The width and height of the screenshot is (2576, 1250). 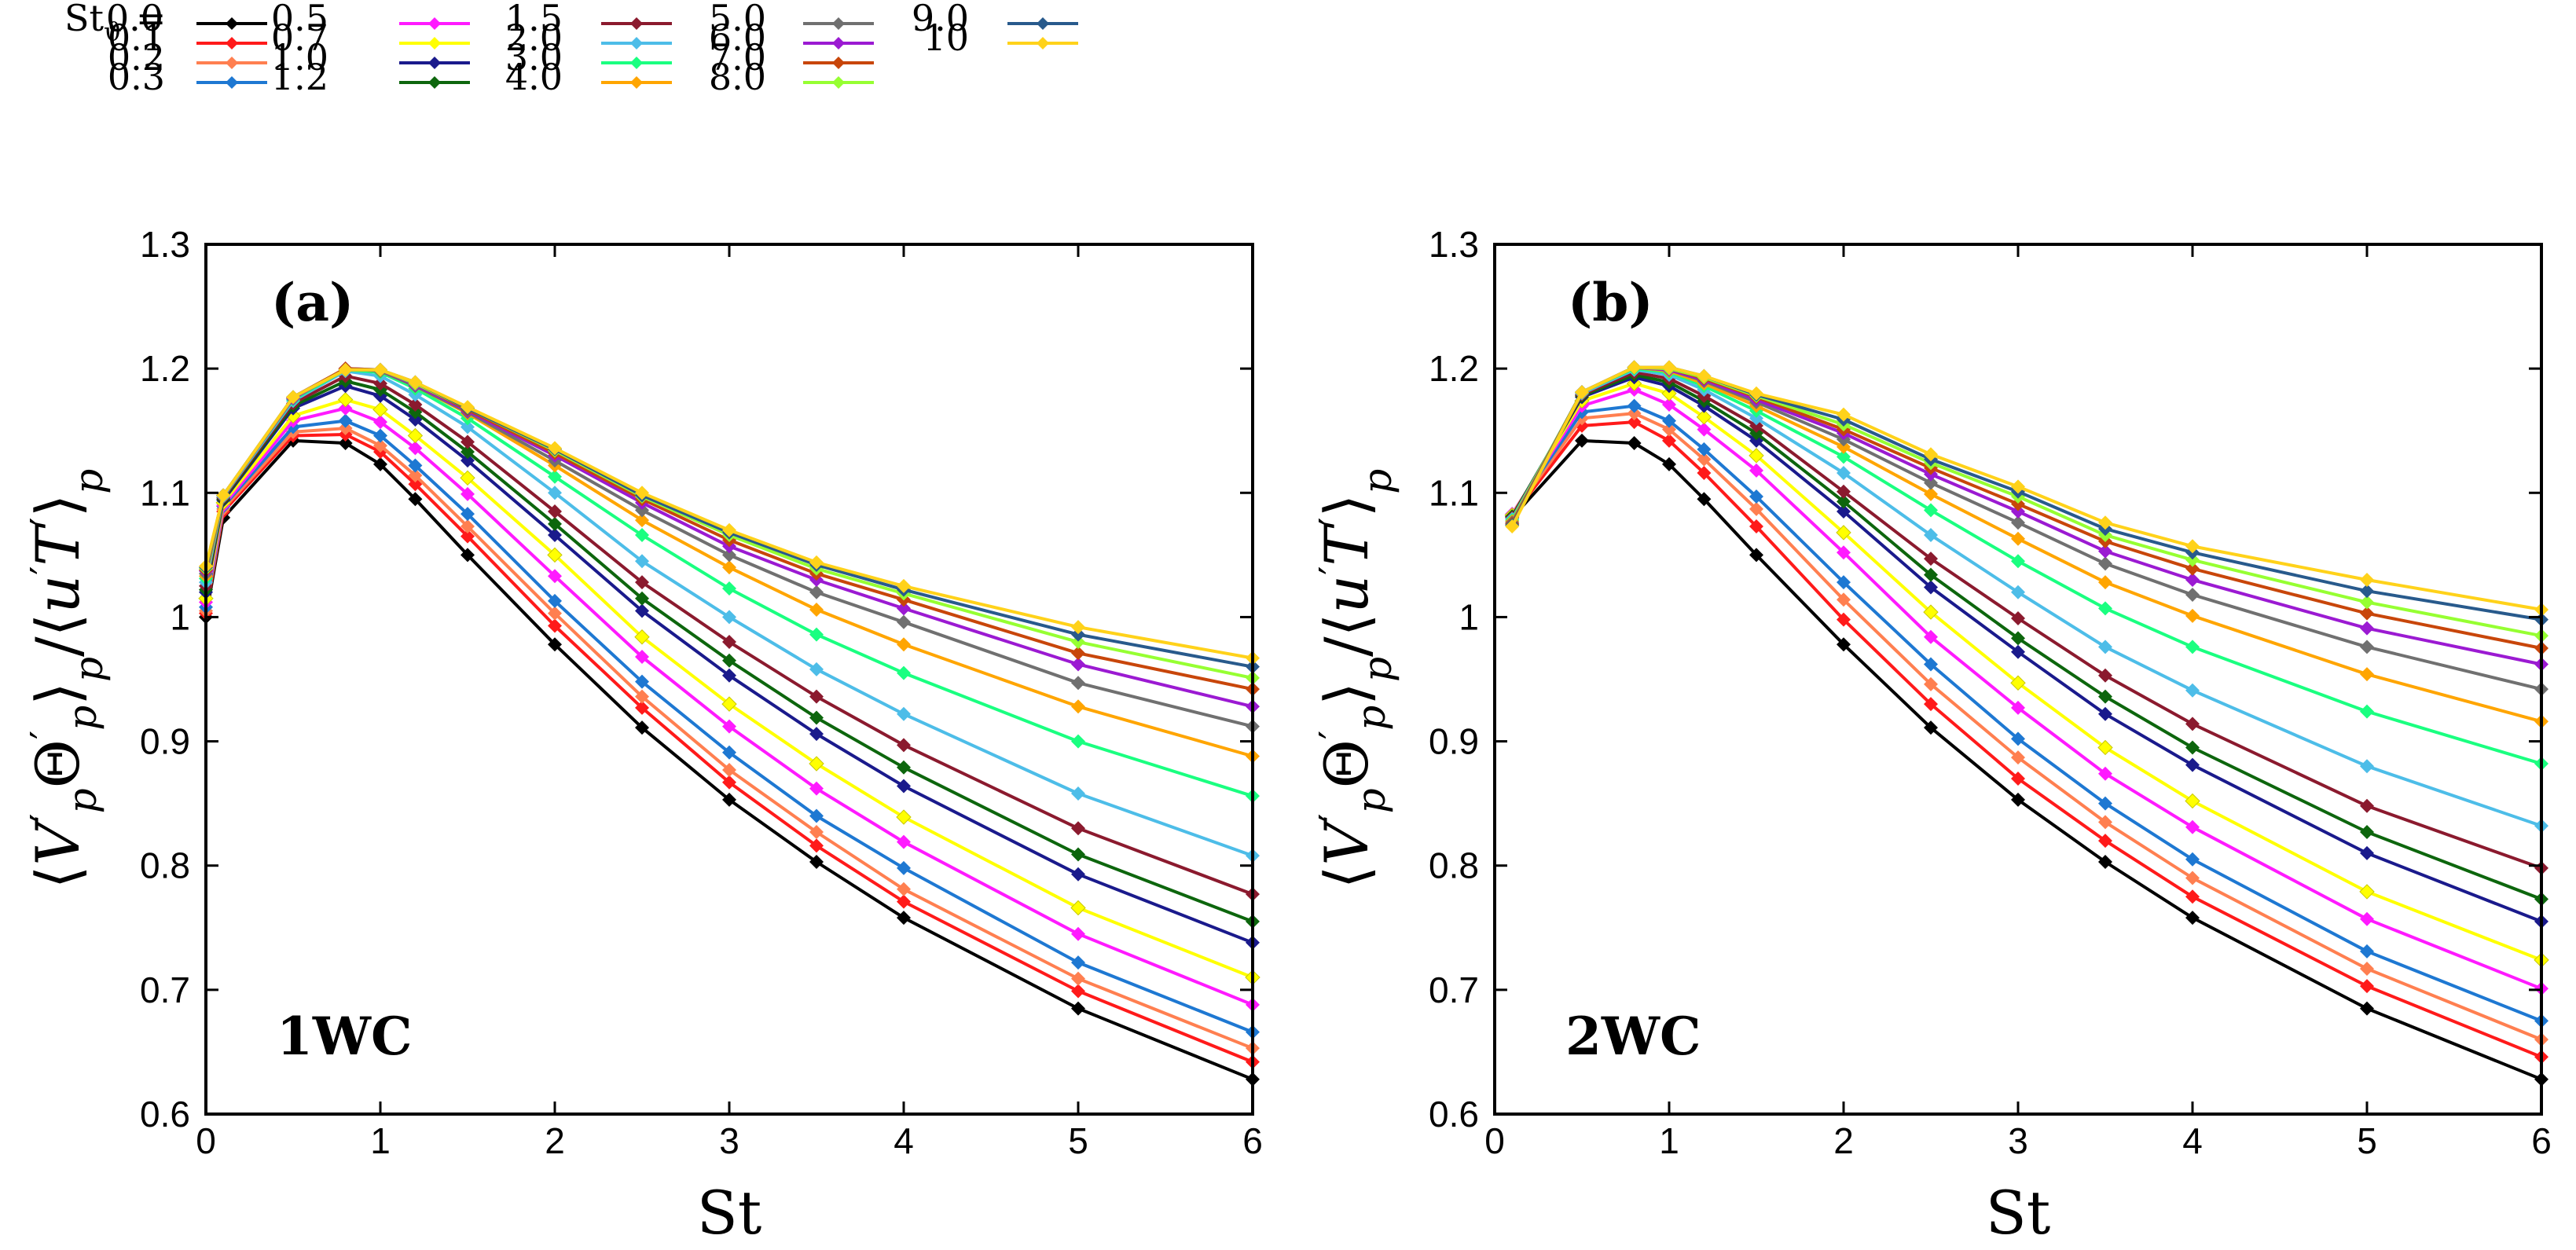 What do you see at coordinates (1252, 1140) in the screenshot?
I see `x-tick-label: 6` at bounding box center [1252, 1140].